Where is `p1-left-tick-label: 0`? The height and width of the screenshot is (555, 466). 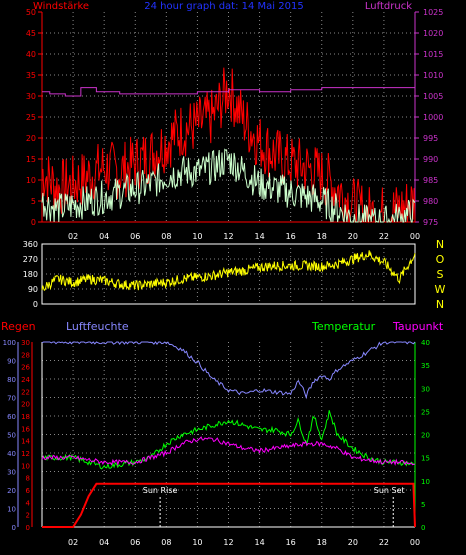 p1-left-tick-label: 0 is located at coordinates (33, 222).